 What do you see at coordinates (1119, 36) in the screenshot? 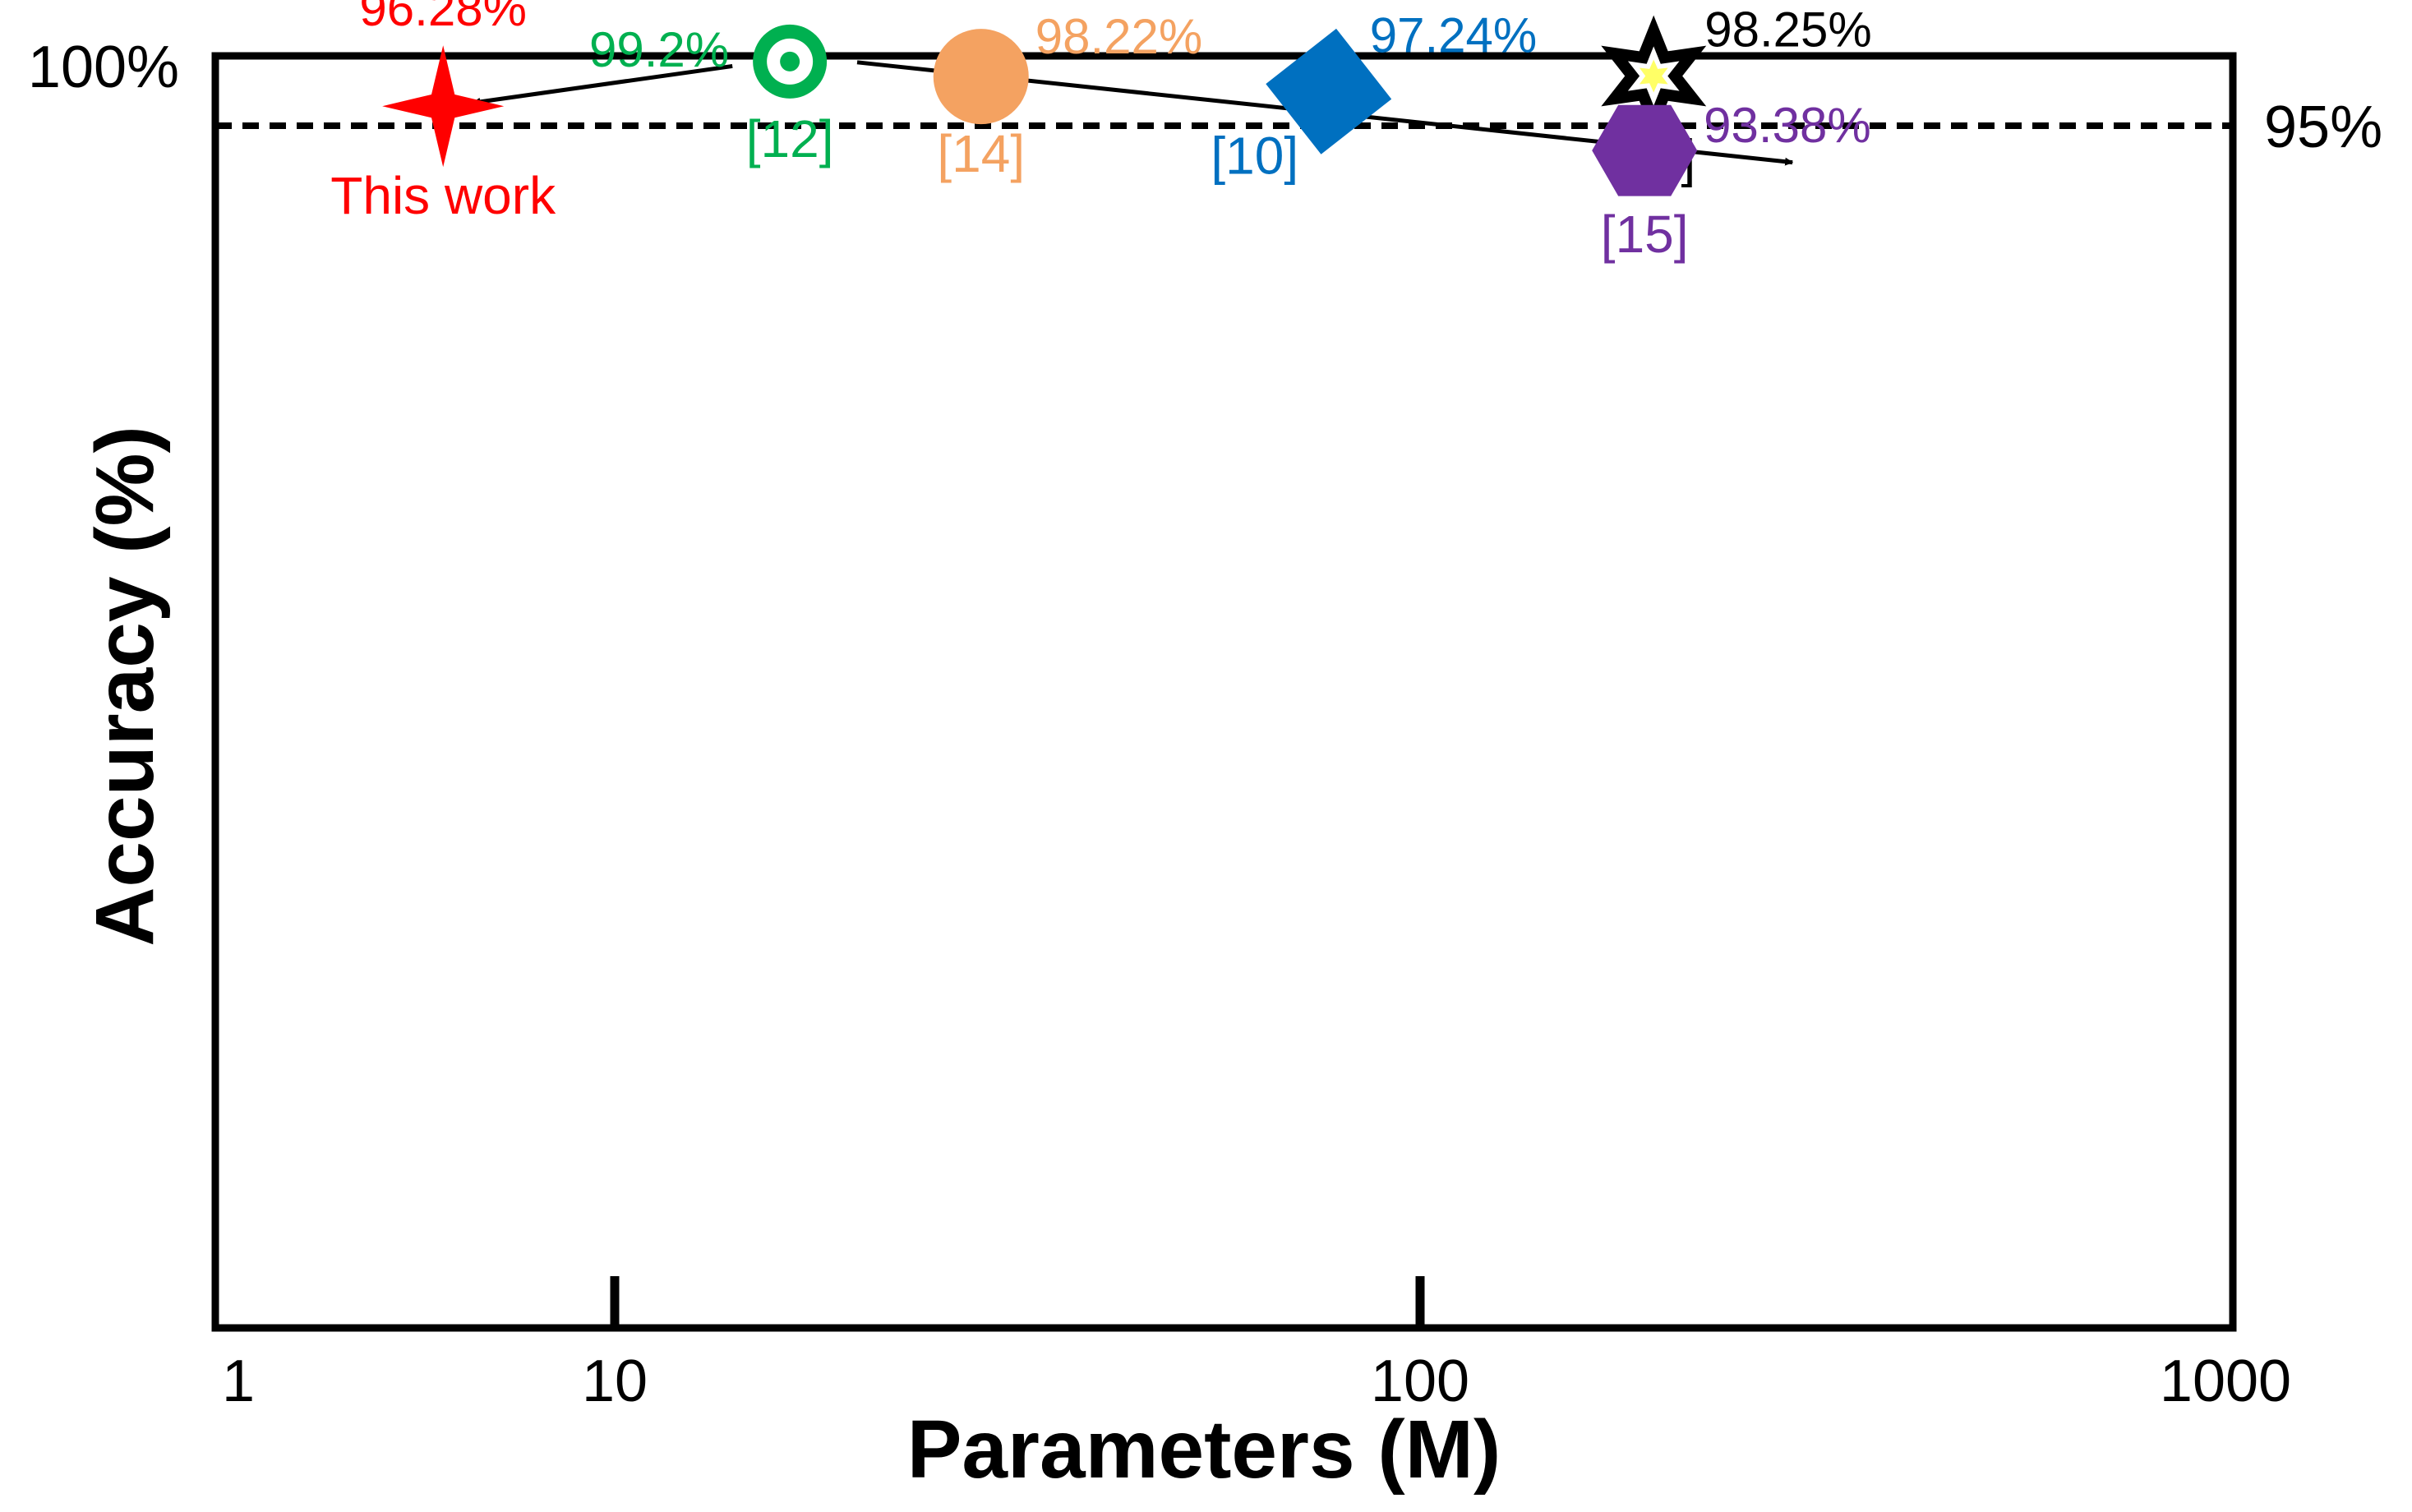
I see `value-label-ref-14: 98.22%` at bounding box center [1119, 36].